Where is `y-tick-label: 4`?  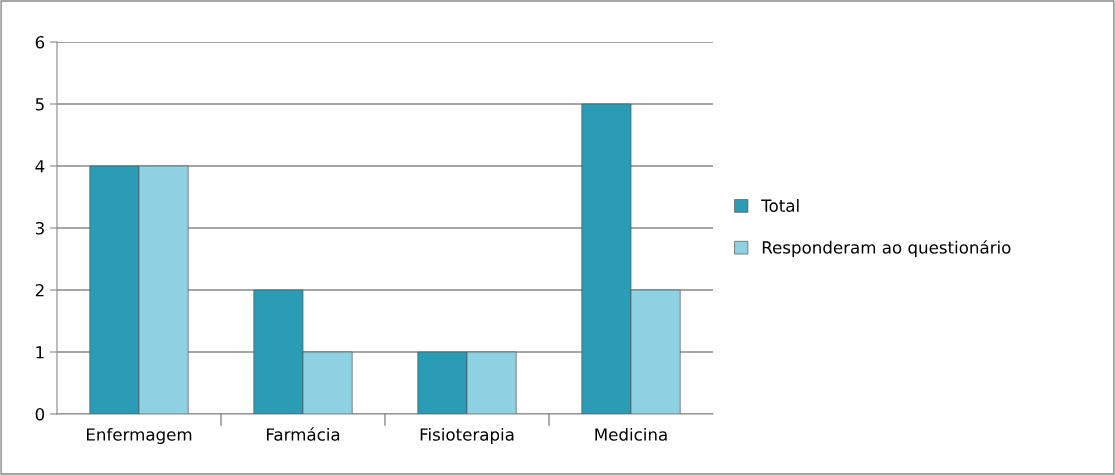
y-tick-label: 4 is located at coordinates (40, 166).